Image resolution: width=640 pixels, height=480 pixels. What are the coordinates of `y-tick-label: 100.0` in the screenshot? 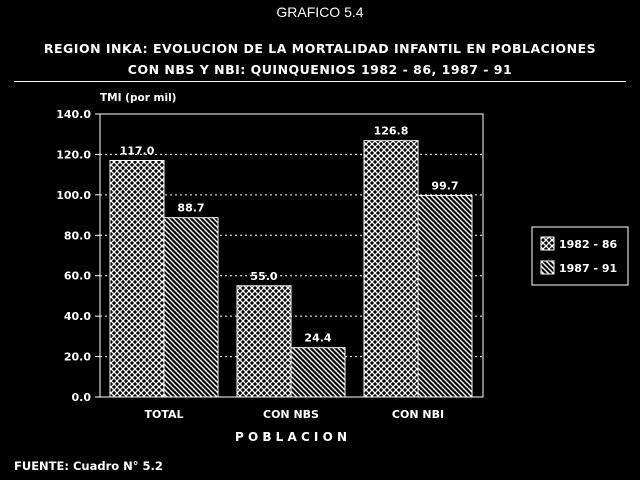 It's located at (73, 195).